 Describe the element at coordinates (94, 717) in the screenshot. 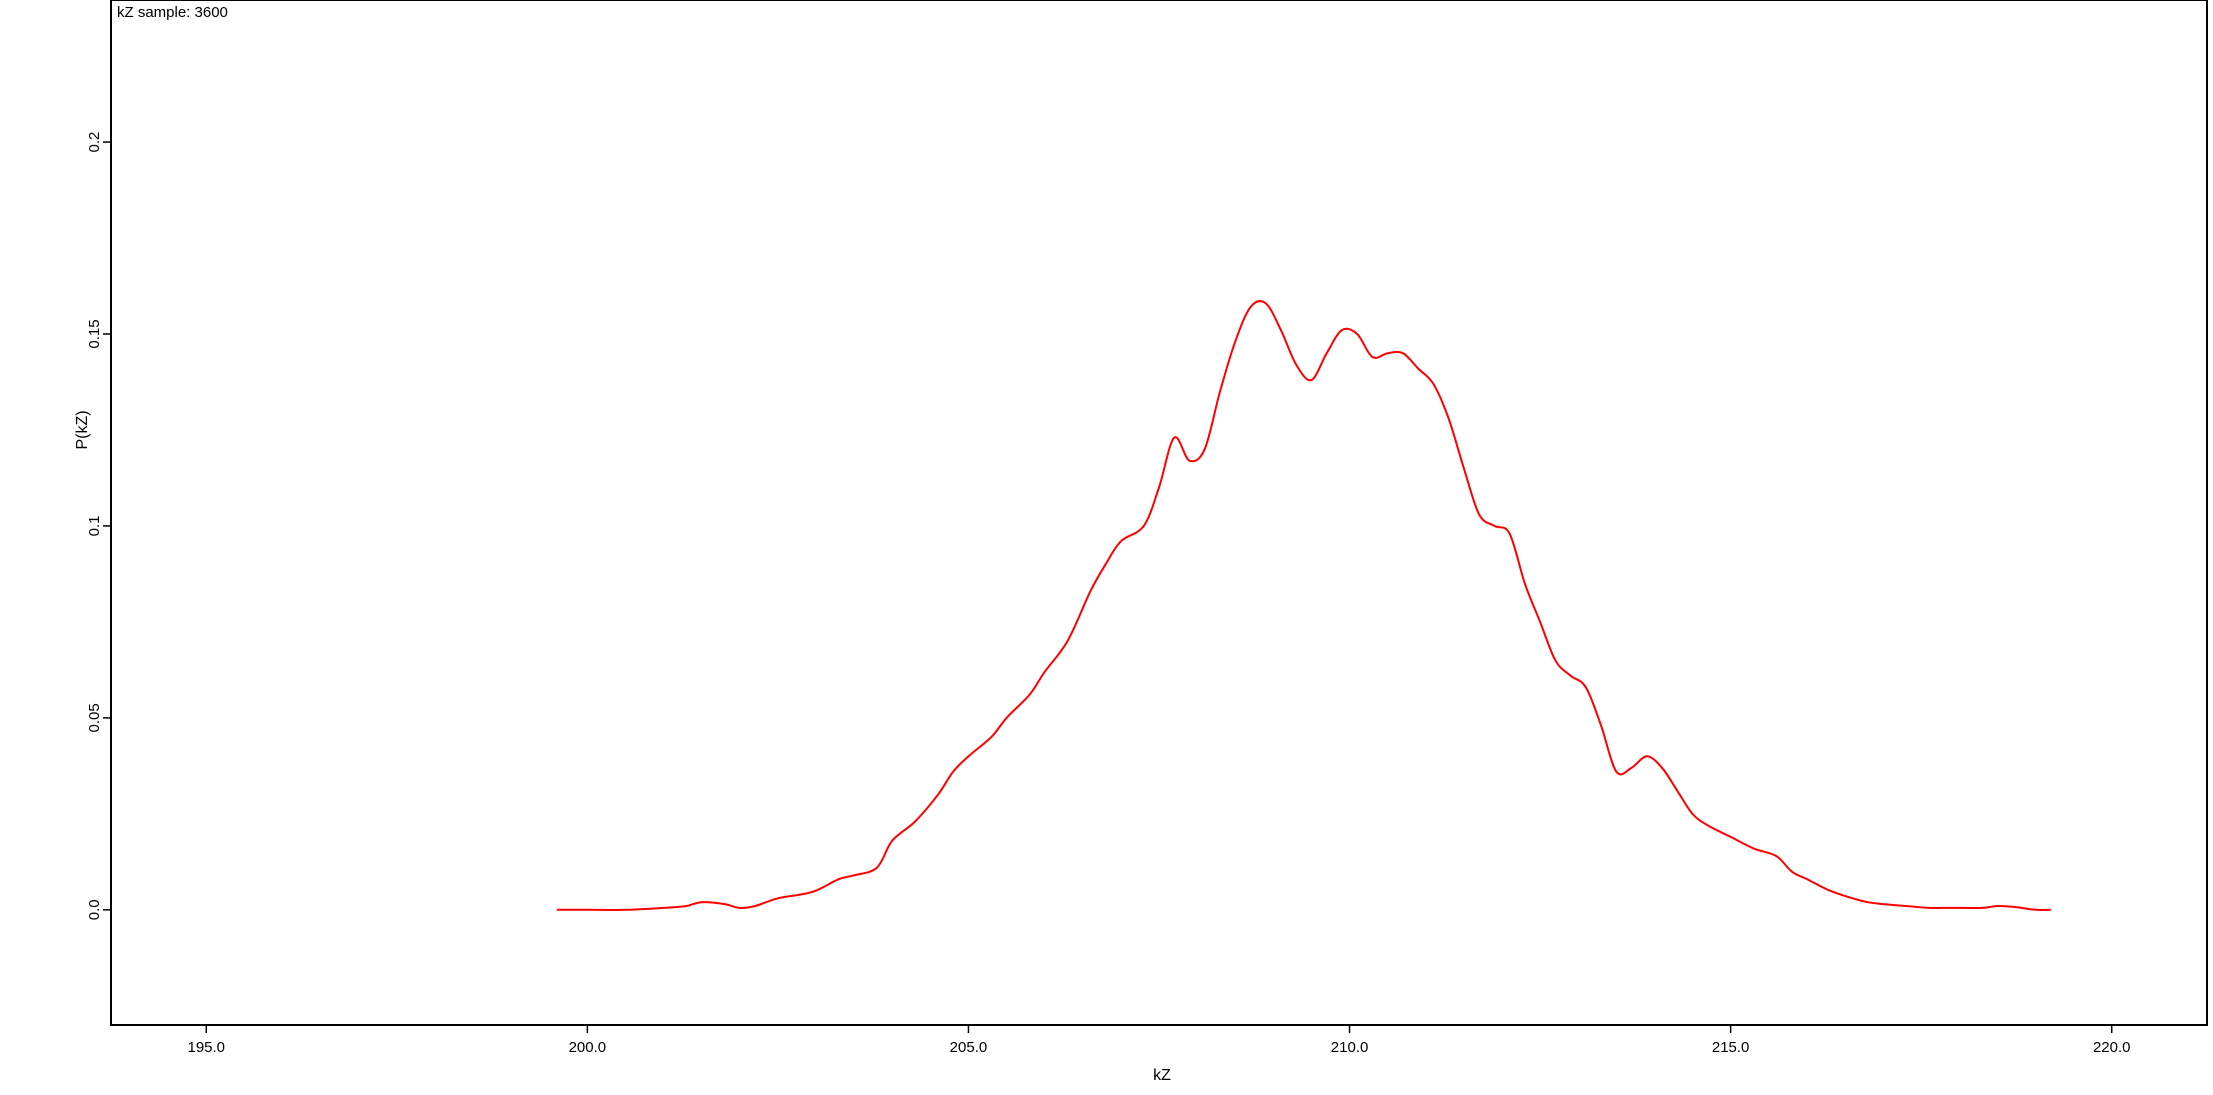

I see `y-tick-label: 0.05` at that location.